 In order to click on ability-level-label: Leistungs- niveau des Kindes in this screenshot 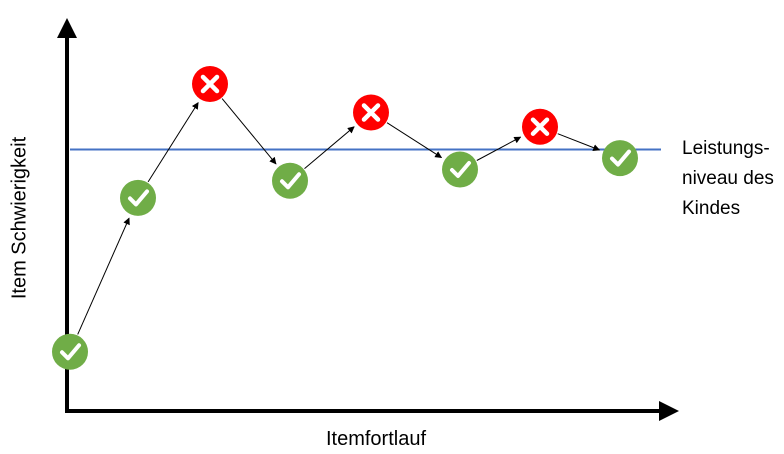, I will do `click(728, 179)`.